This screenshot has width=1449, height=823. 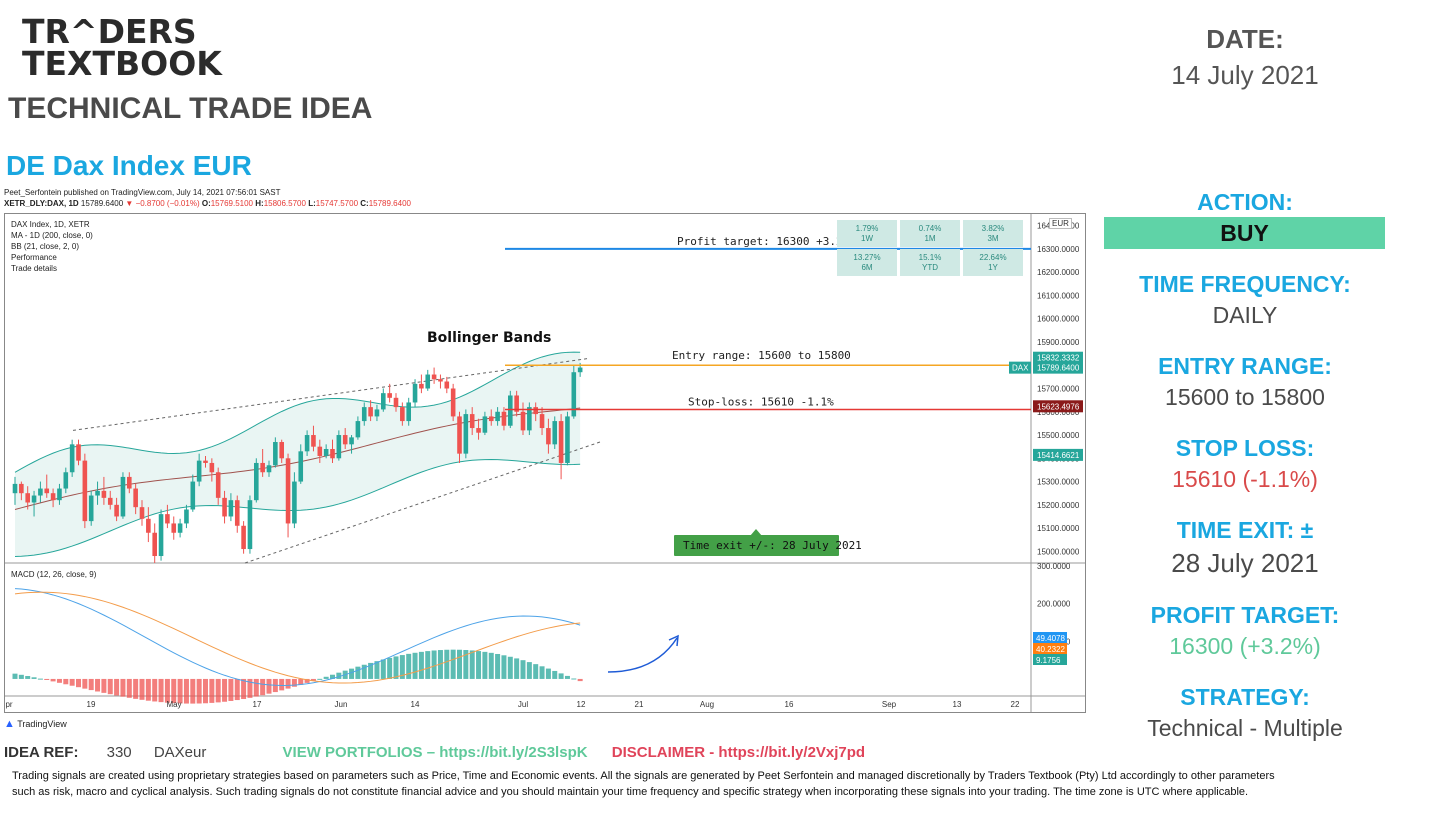 What do you see at coordinates (581, 704) in the screenshot?
I see `time-tick-label: 12` at bounding box center [581, 704].